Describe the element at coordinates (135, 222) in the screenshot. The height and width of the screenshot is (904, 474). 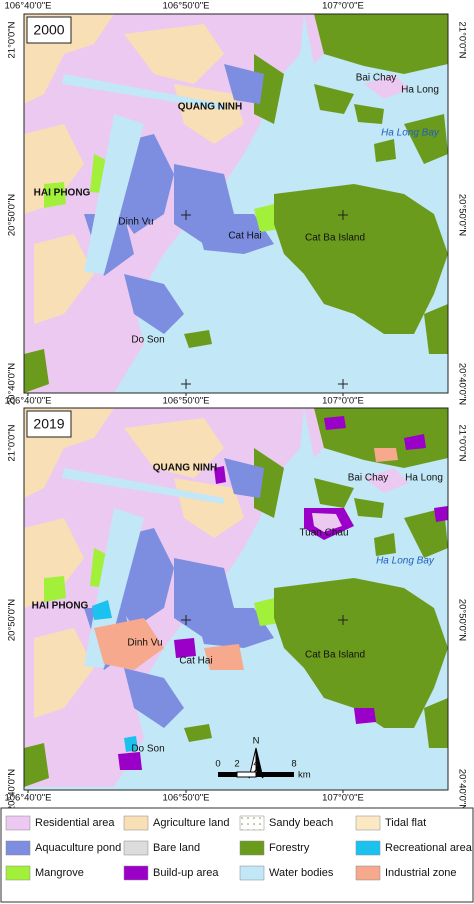
I see `place-label: Dinh Vu` at that location.